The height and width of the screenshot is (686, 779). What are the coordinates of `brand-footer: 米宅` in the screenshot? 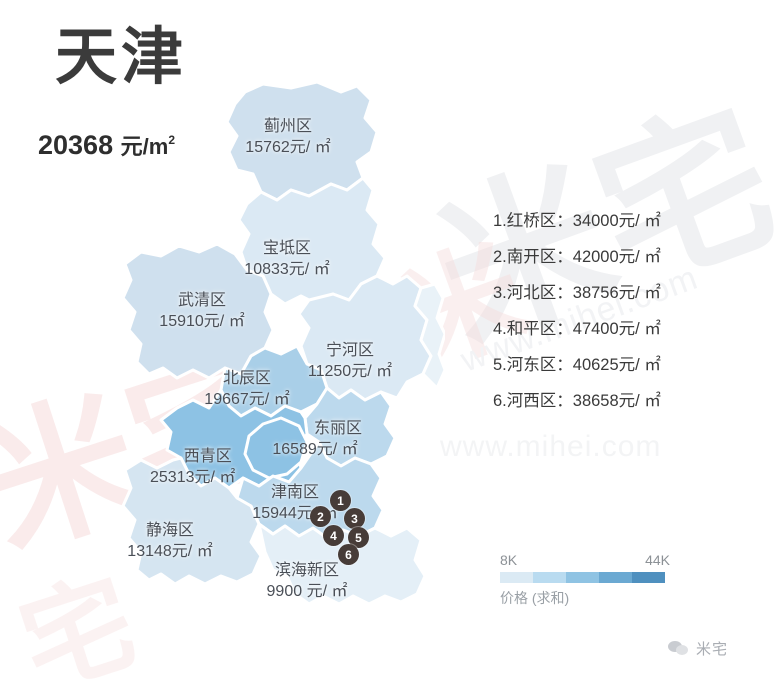 It's located at (698, 648).